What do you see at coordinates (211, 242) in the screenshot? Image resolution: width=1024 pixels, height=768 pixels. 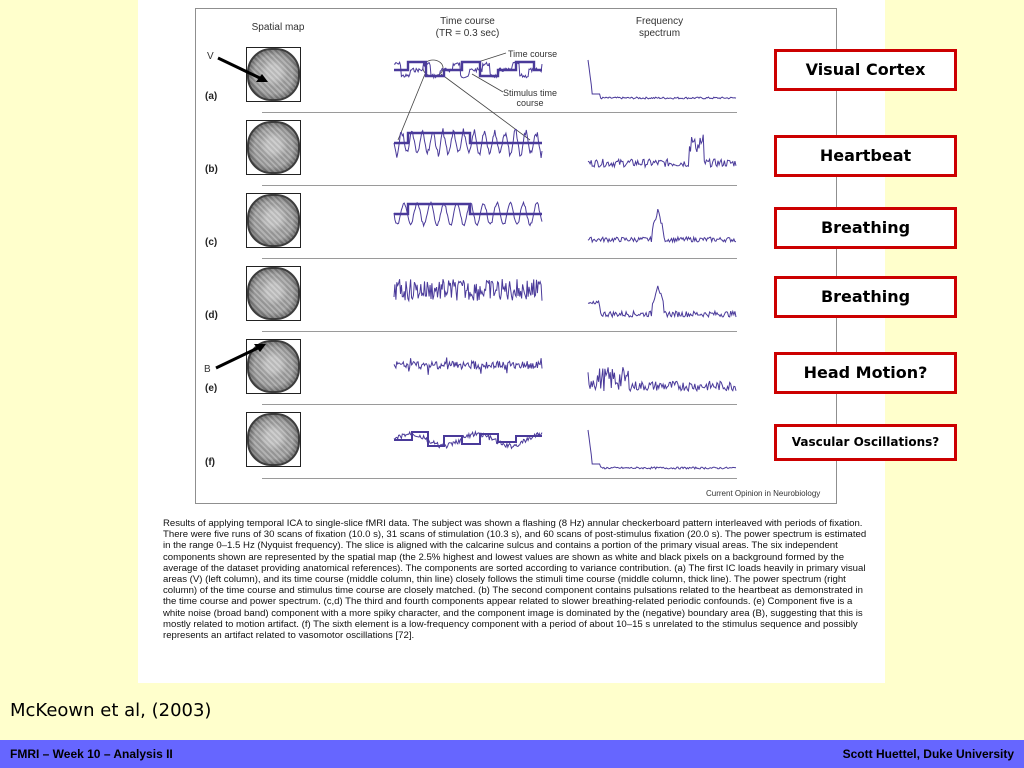 I see `row-label-c: (c)` at bounding box center [211, 242].